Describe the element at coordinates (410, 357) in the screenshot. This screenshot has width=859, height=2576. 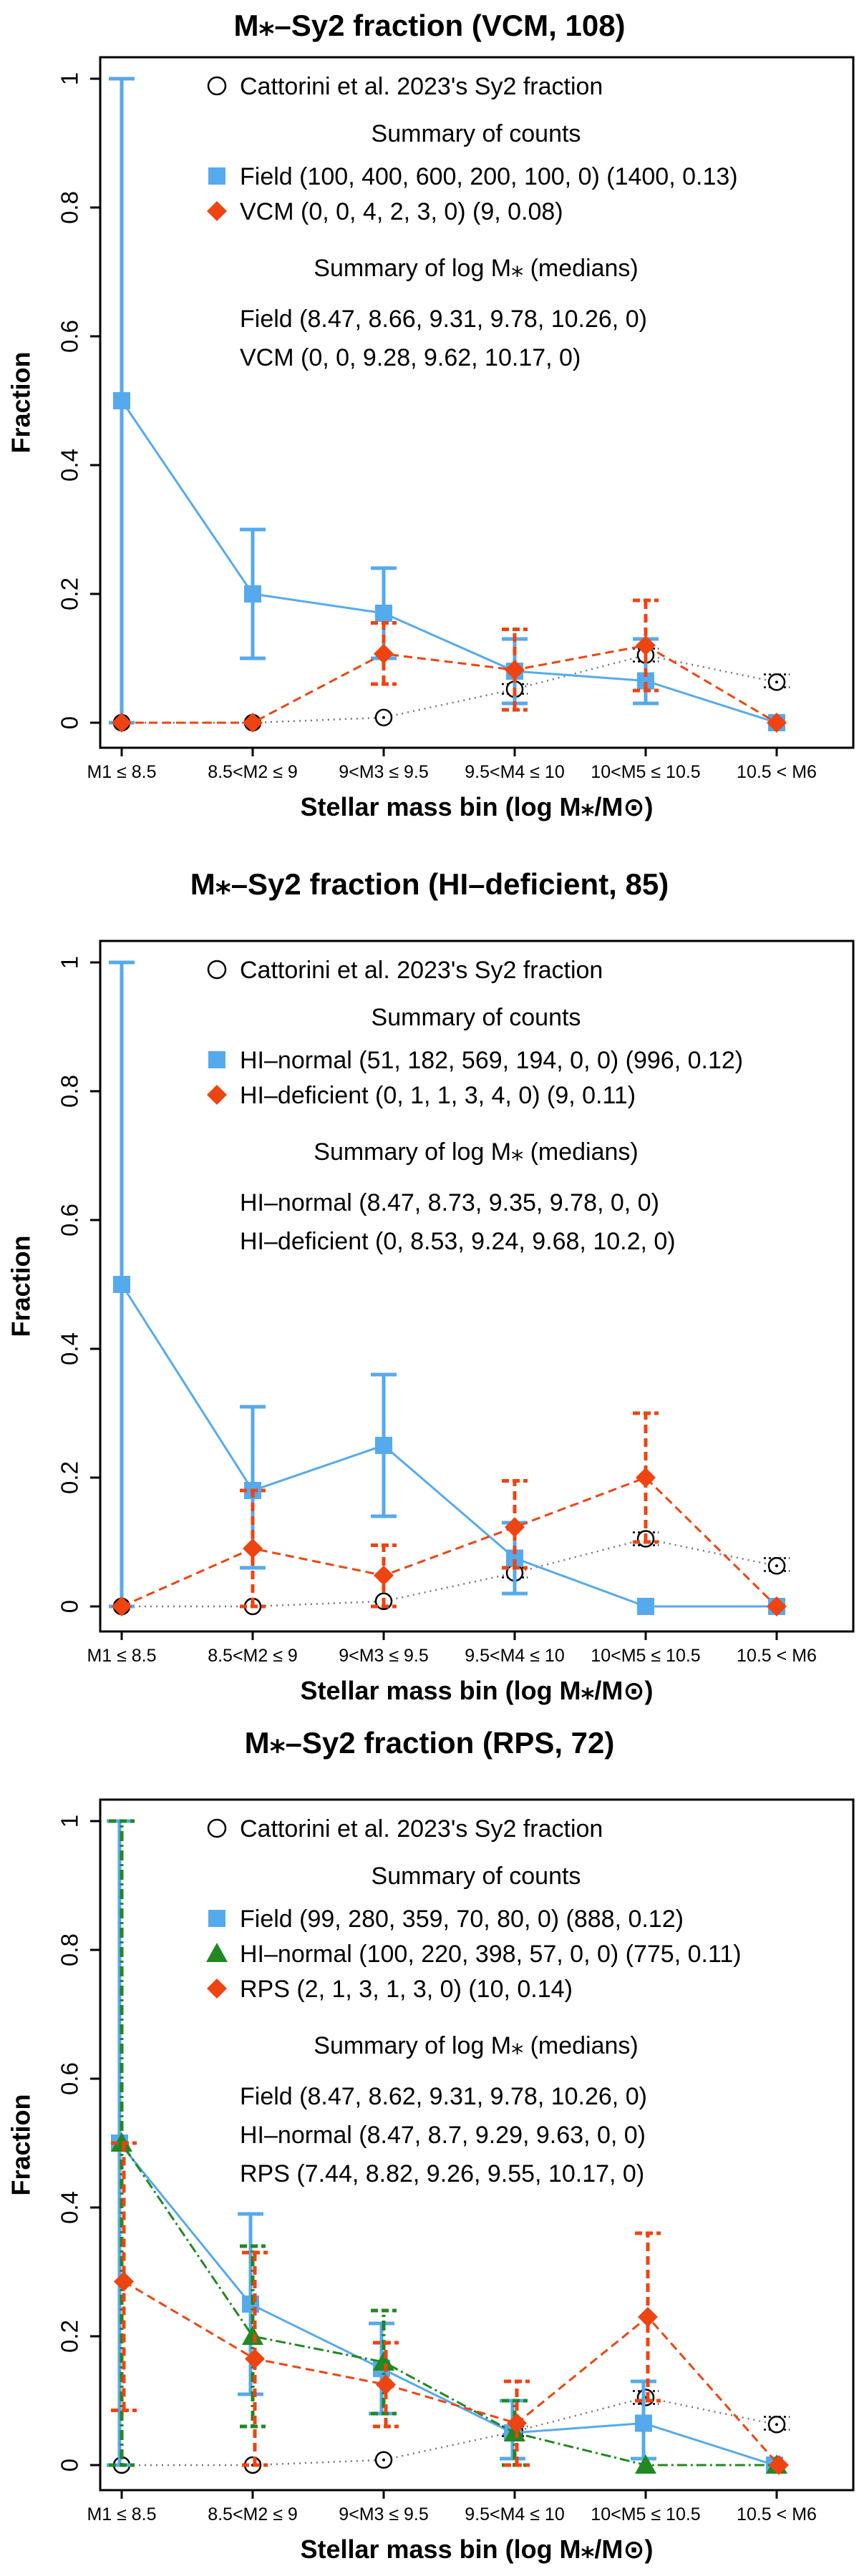
I see `legend-median-line: VCM (0, 0, 9.28, 9.62, 10.17, 0)` at that location.